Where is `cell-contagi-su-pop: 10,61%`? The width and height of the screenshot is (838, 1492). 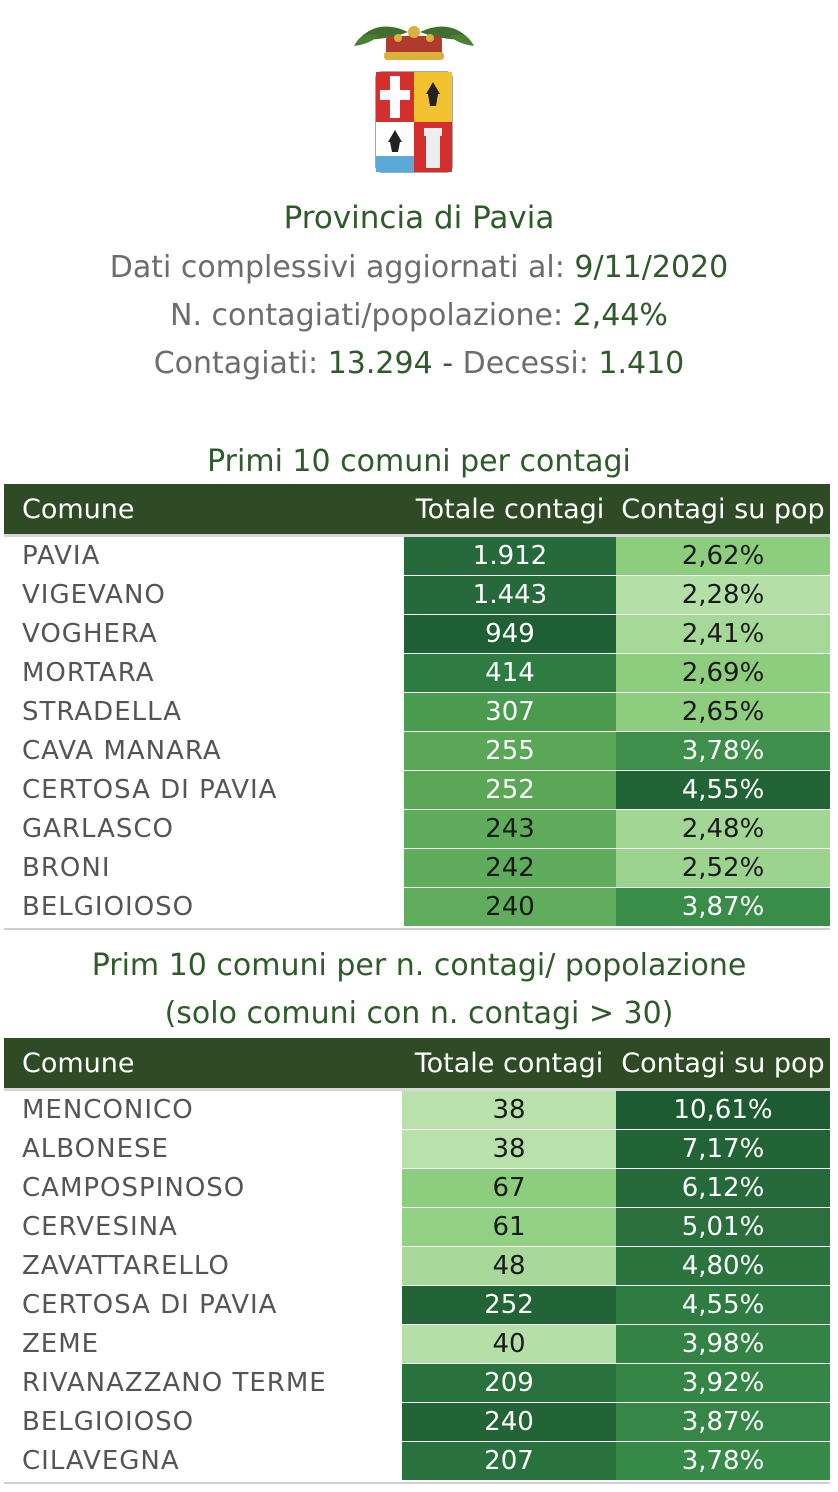 cell-contagi-su-pop: 10,61% is located at coordinates (723, 1109).